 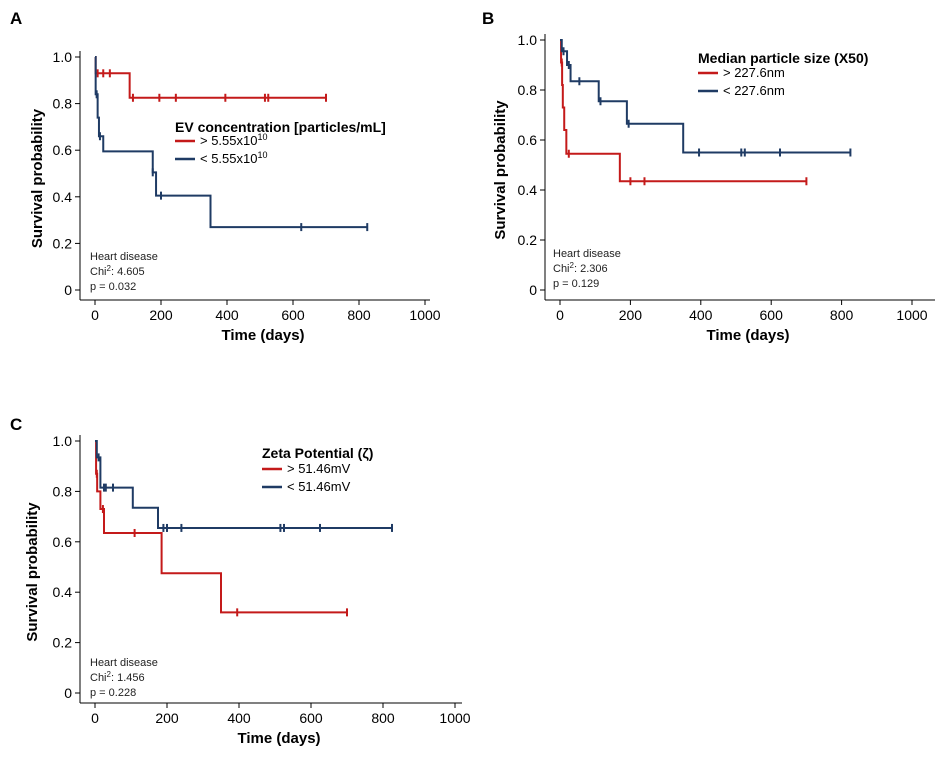 What do you see at coordinates (528, 140) in the screenshot?
I see `panel-b-y-tick-label: 0.6` at bounding box center [528, 140].